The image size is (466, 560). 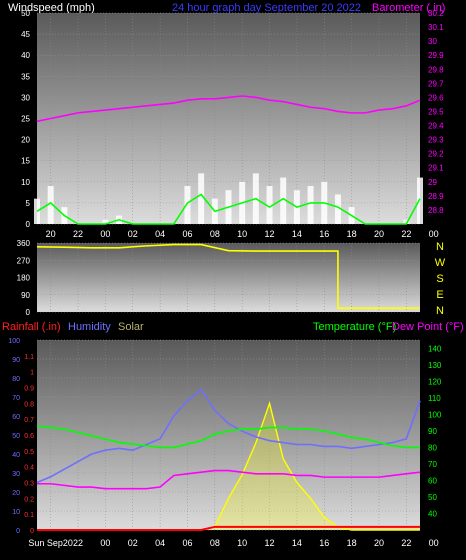 I want to click on rainfall-tick-0: 0, so click(x=32, y=531).